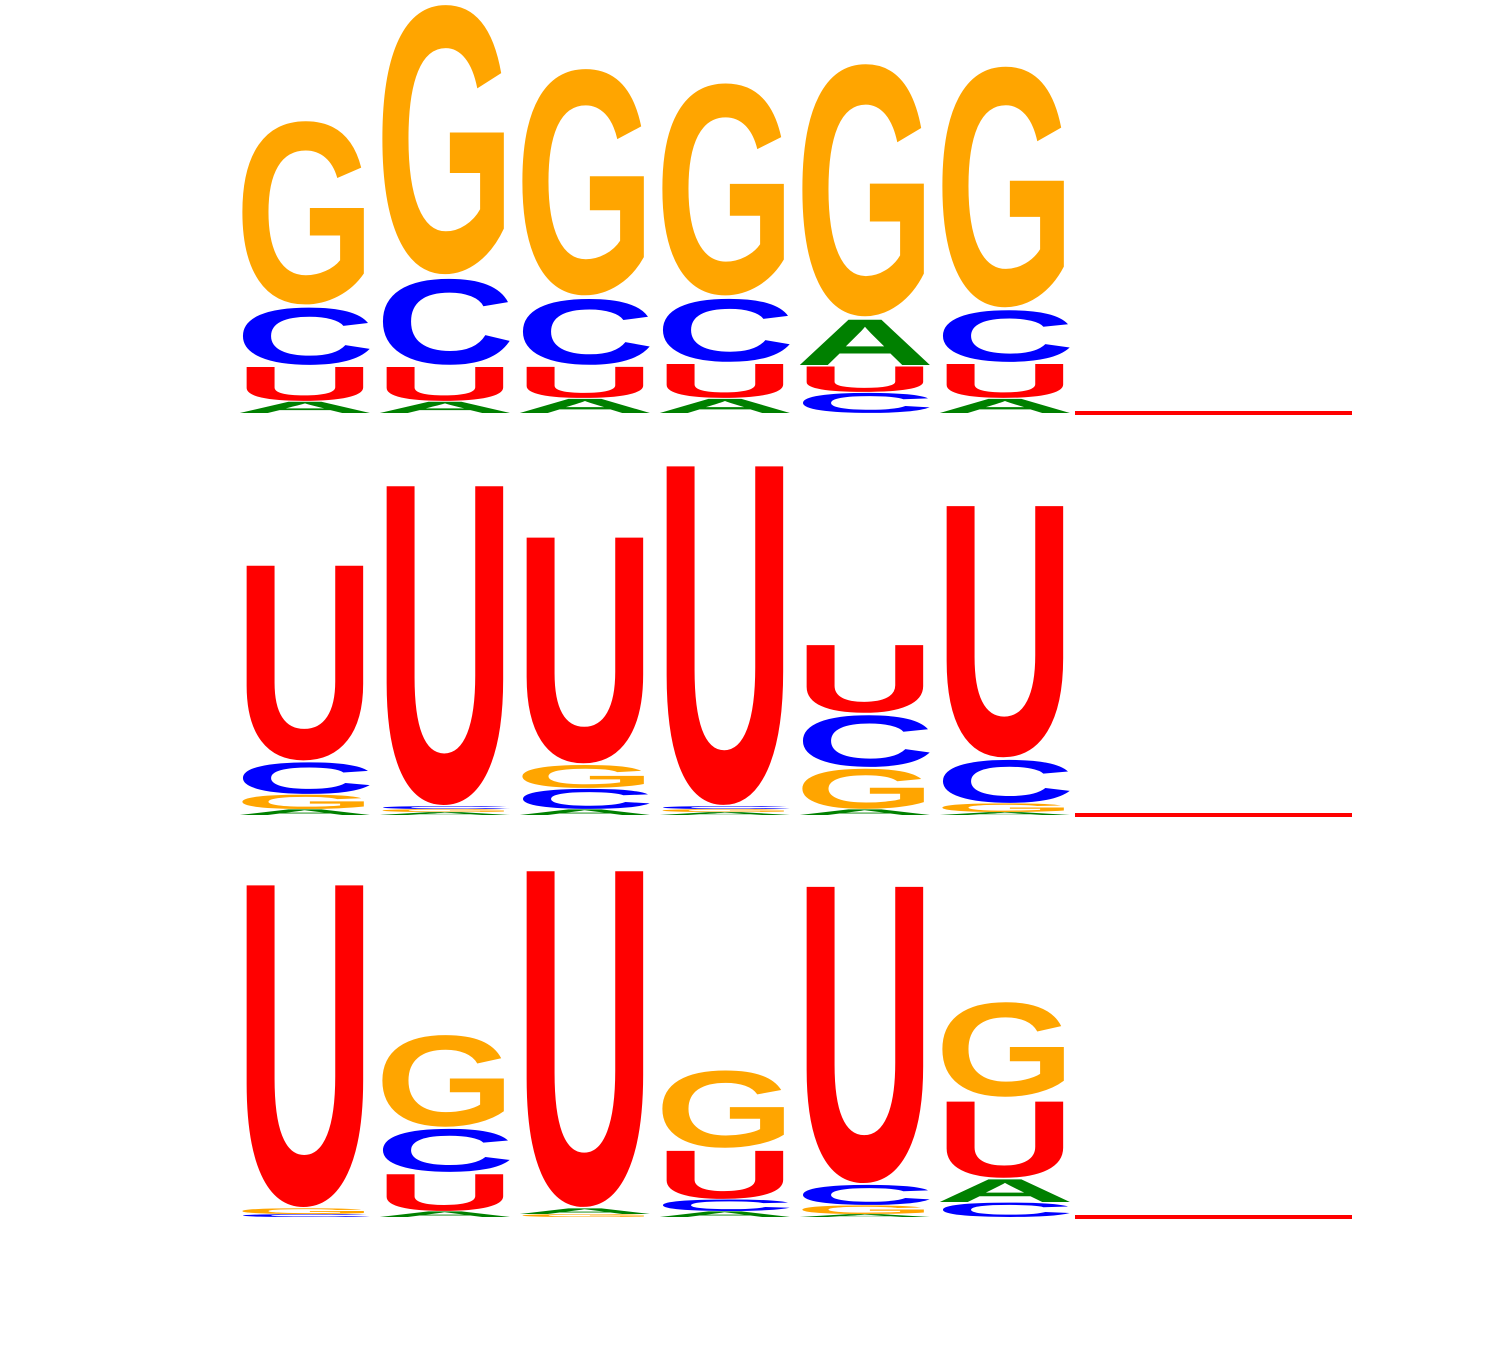  What do you see at coordinates (305, 1211) in the screenshot?
I see `logo-3-pos-1-G-glyph: G` at bounding box center [305, 1211].